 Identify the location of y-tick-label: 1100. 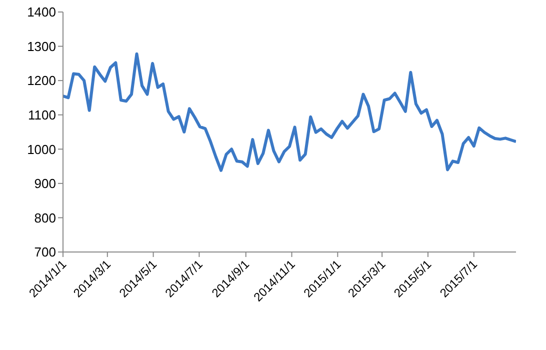
(42, 114).